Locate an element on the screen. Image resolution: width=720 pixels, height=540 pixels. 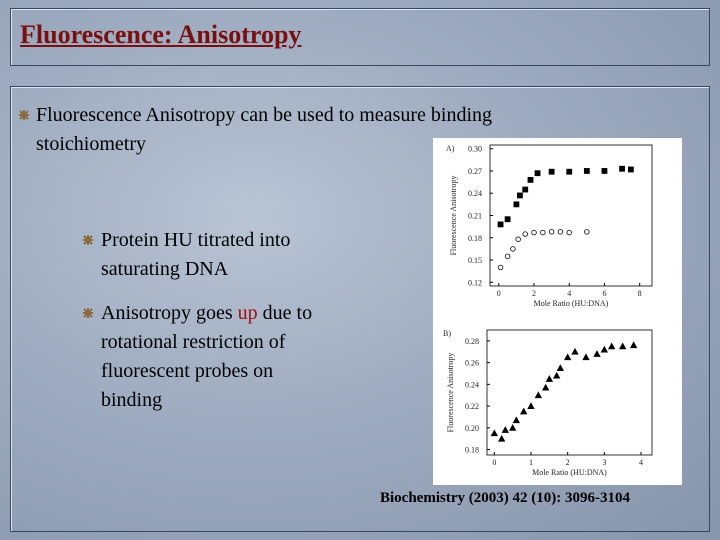
panel-label: A) is located at coordinates (450, 148).